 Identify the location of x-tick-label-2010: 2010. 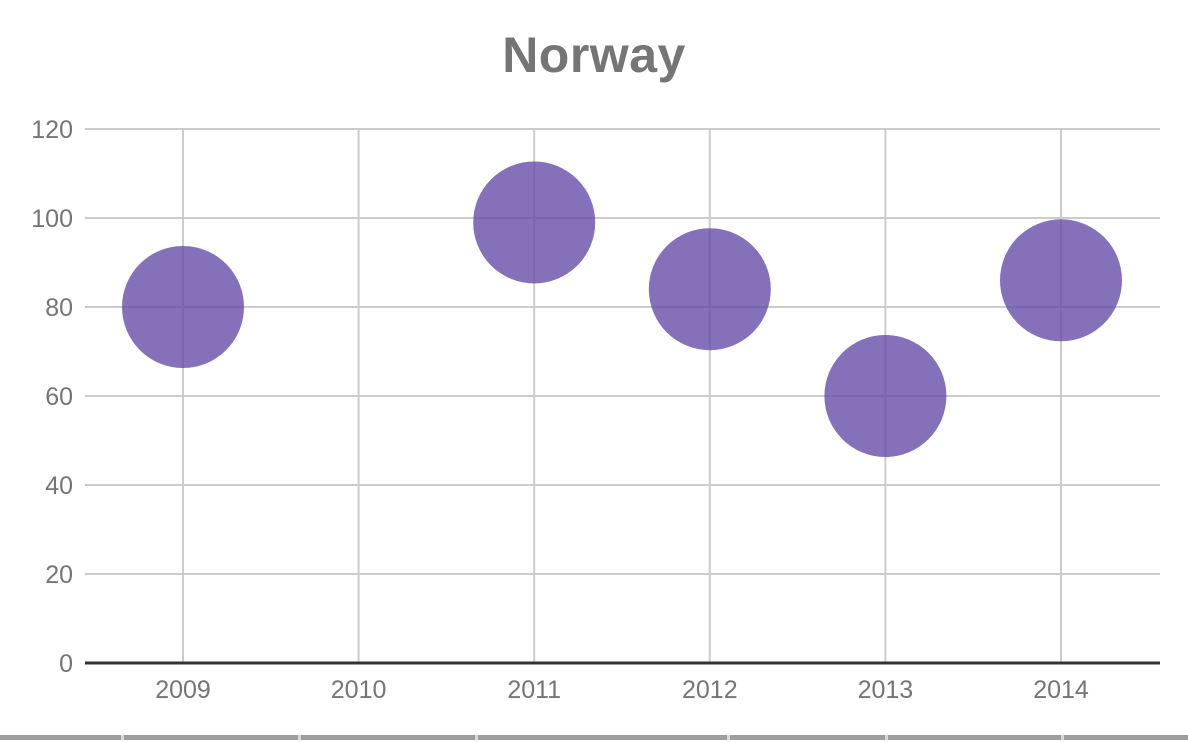
(359, 690).